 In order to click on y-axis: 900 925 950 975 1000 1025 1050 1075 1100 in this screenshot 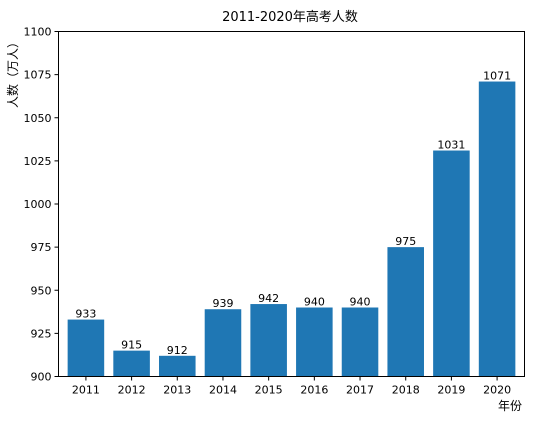, I will do `click(41, 205)`.